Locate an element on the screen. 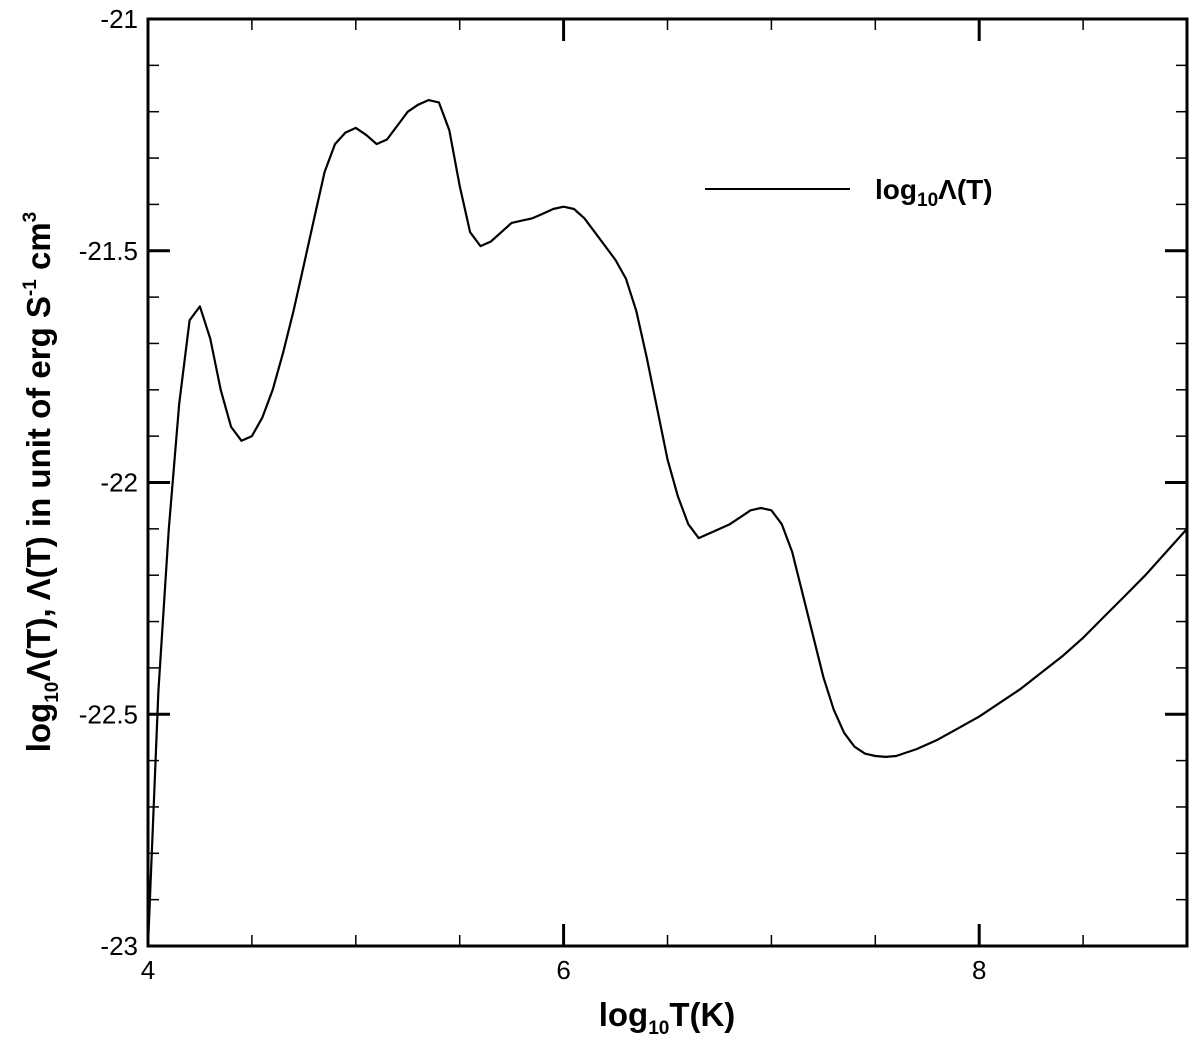  legend: log10Λ(T) is located at coordinates (849, 192).